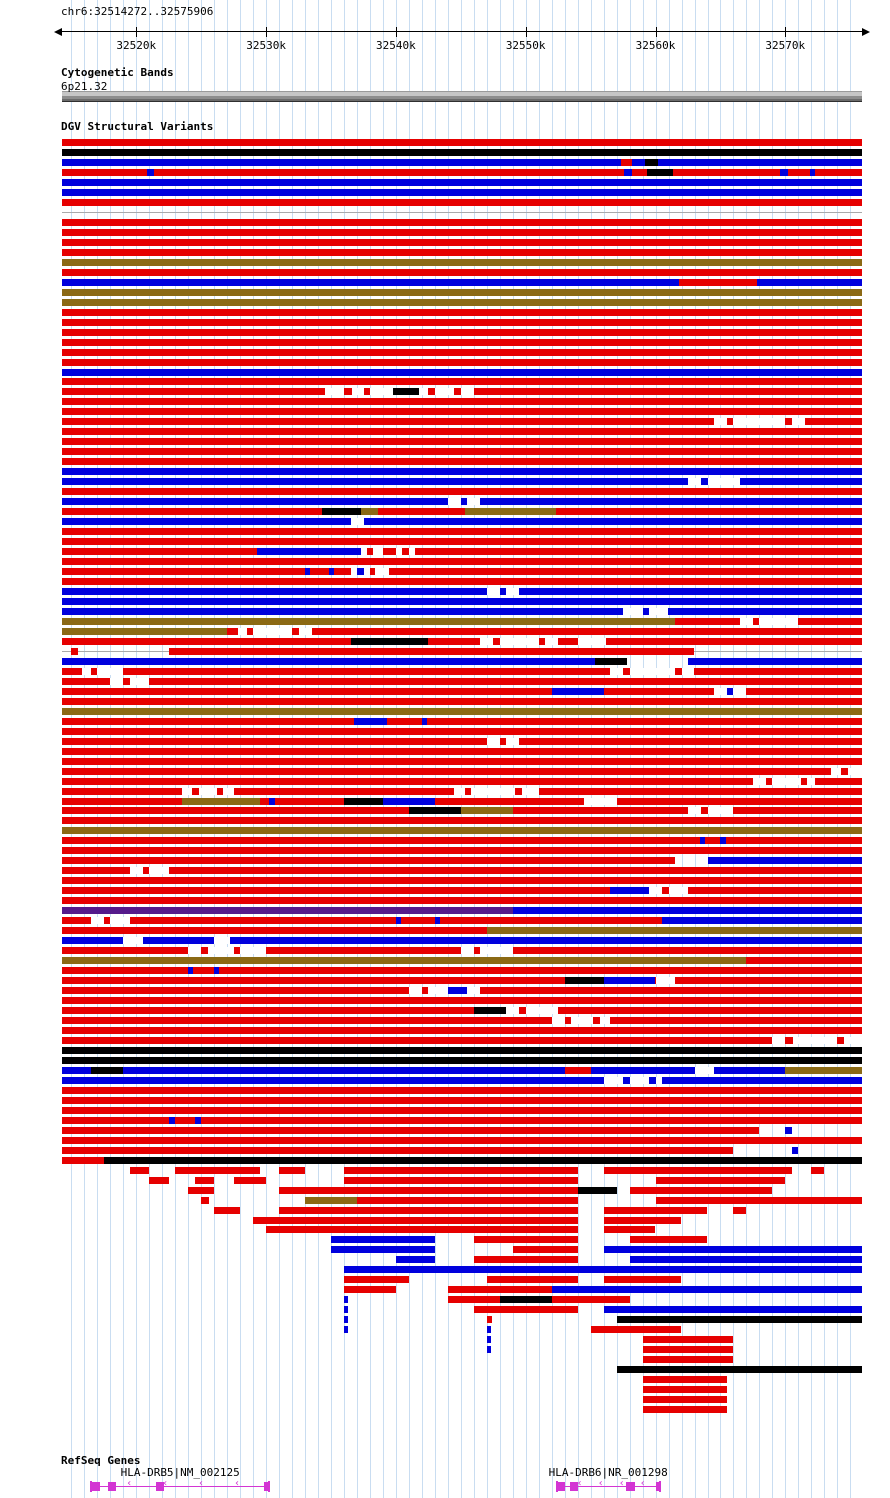  Describe the element at coordinates (866, 32) in the screenshot. I see `scroll-right-arrow-icon` at that location.